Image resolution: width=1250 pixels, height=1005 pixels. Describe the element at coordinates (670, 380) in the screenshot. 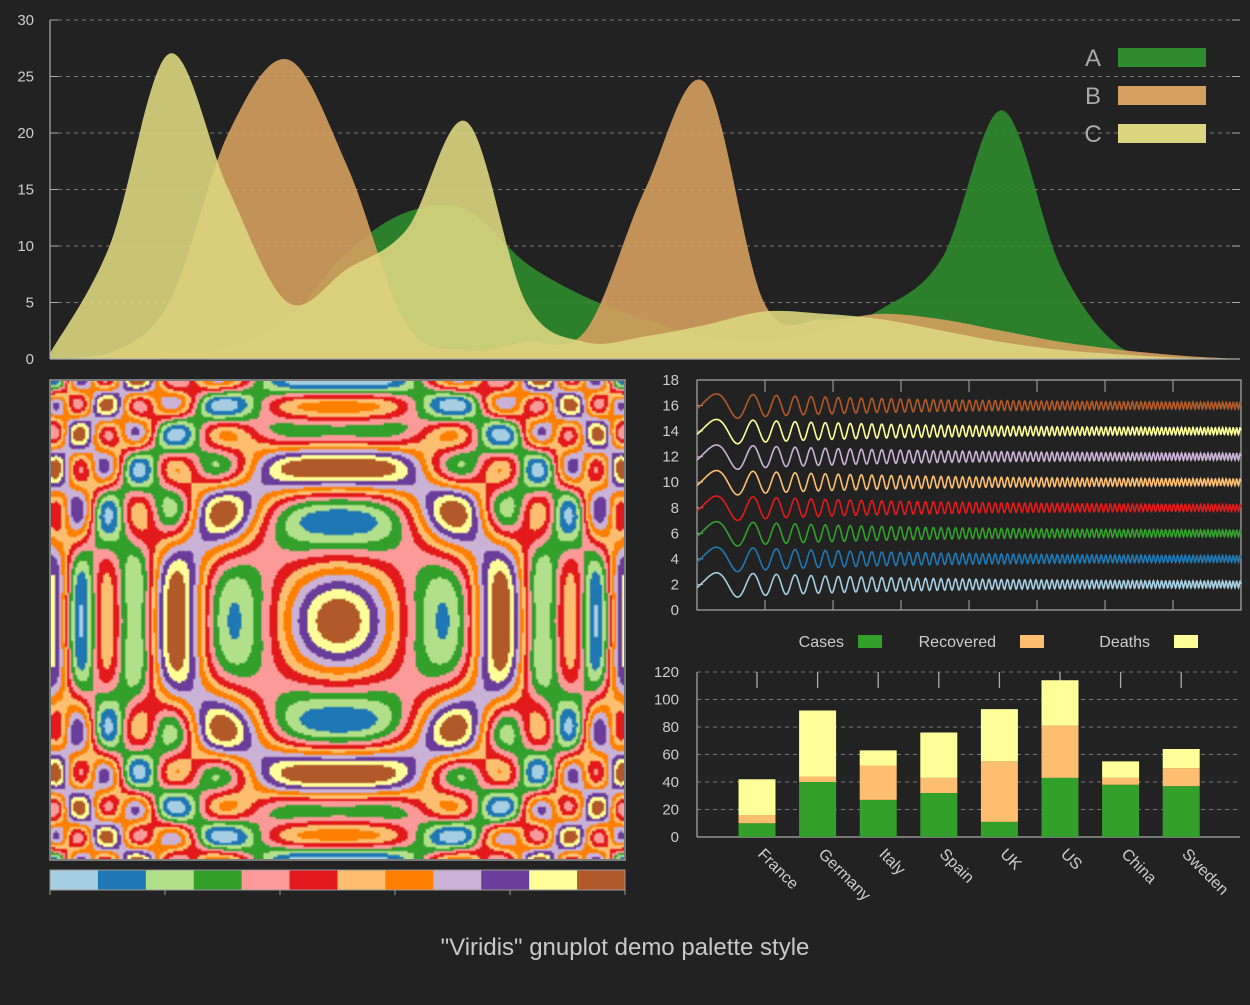

I see `wave-y-tick-label: 18` at that location.